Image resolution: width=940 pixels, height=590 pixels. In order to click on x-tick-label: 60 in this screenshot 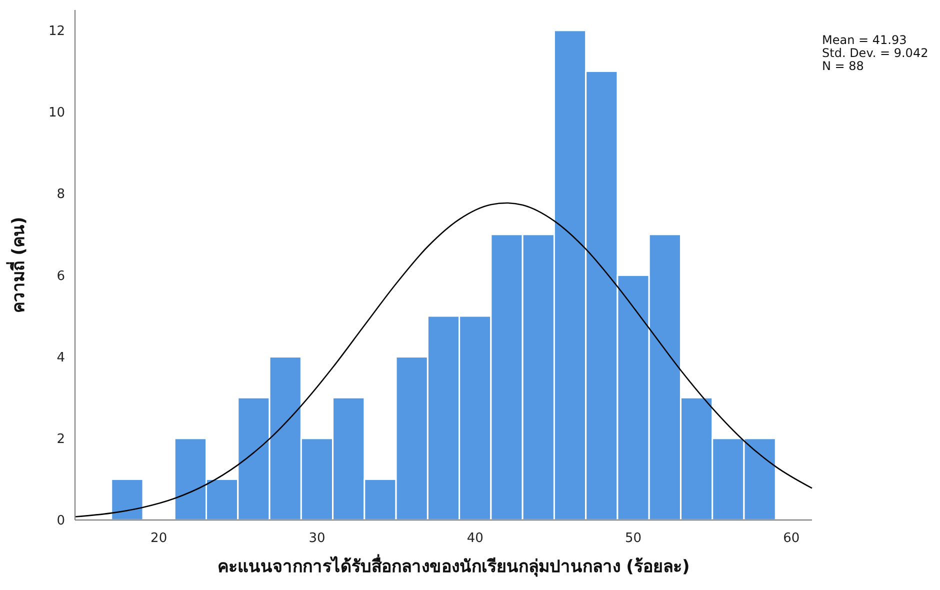, I will do `click(791, 538)`.